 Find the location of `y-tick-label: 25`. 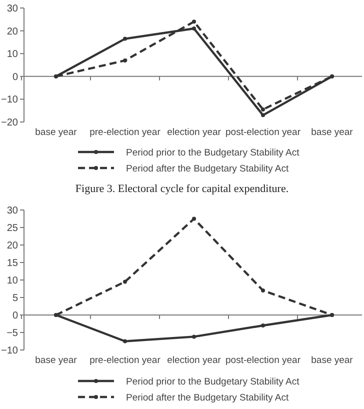

y-tick-label: 25 is located at coordinates (12, 228).